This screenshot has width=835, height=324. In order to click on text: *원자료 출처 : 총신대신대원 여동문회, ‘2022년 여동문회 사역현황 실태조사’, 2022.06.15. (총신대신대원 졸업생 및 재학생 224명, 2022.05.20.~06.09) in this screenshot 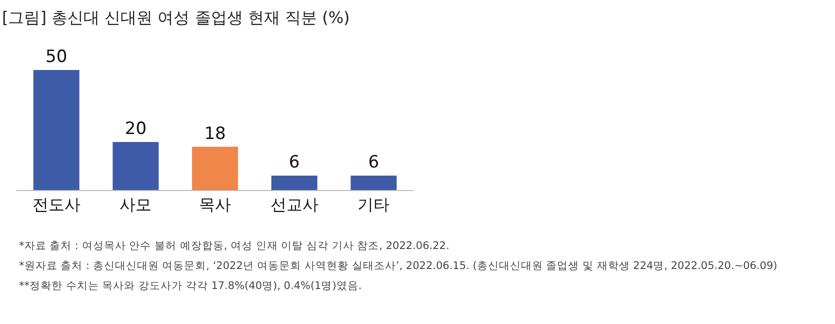, I will do `click(398, 266)`.